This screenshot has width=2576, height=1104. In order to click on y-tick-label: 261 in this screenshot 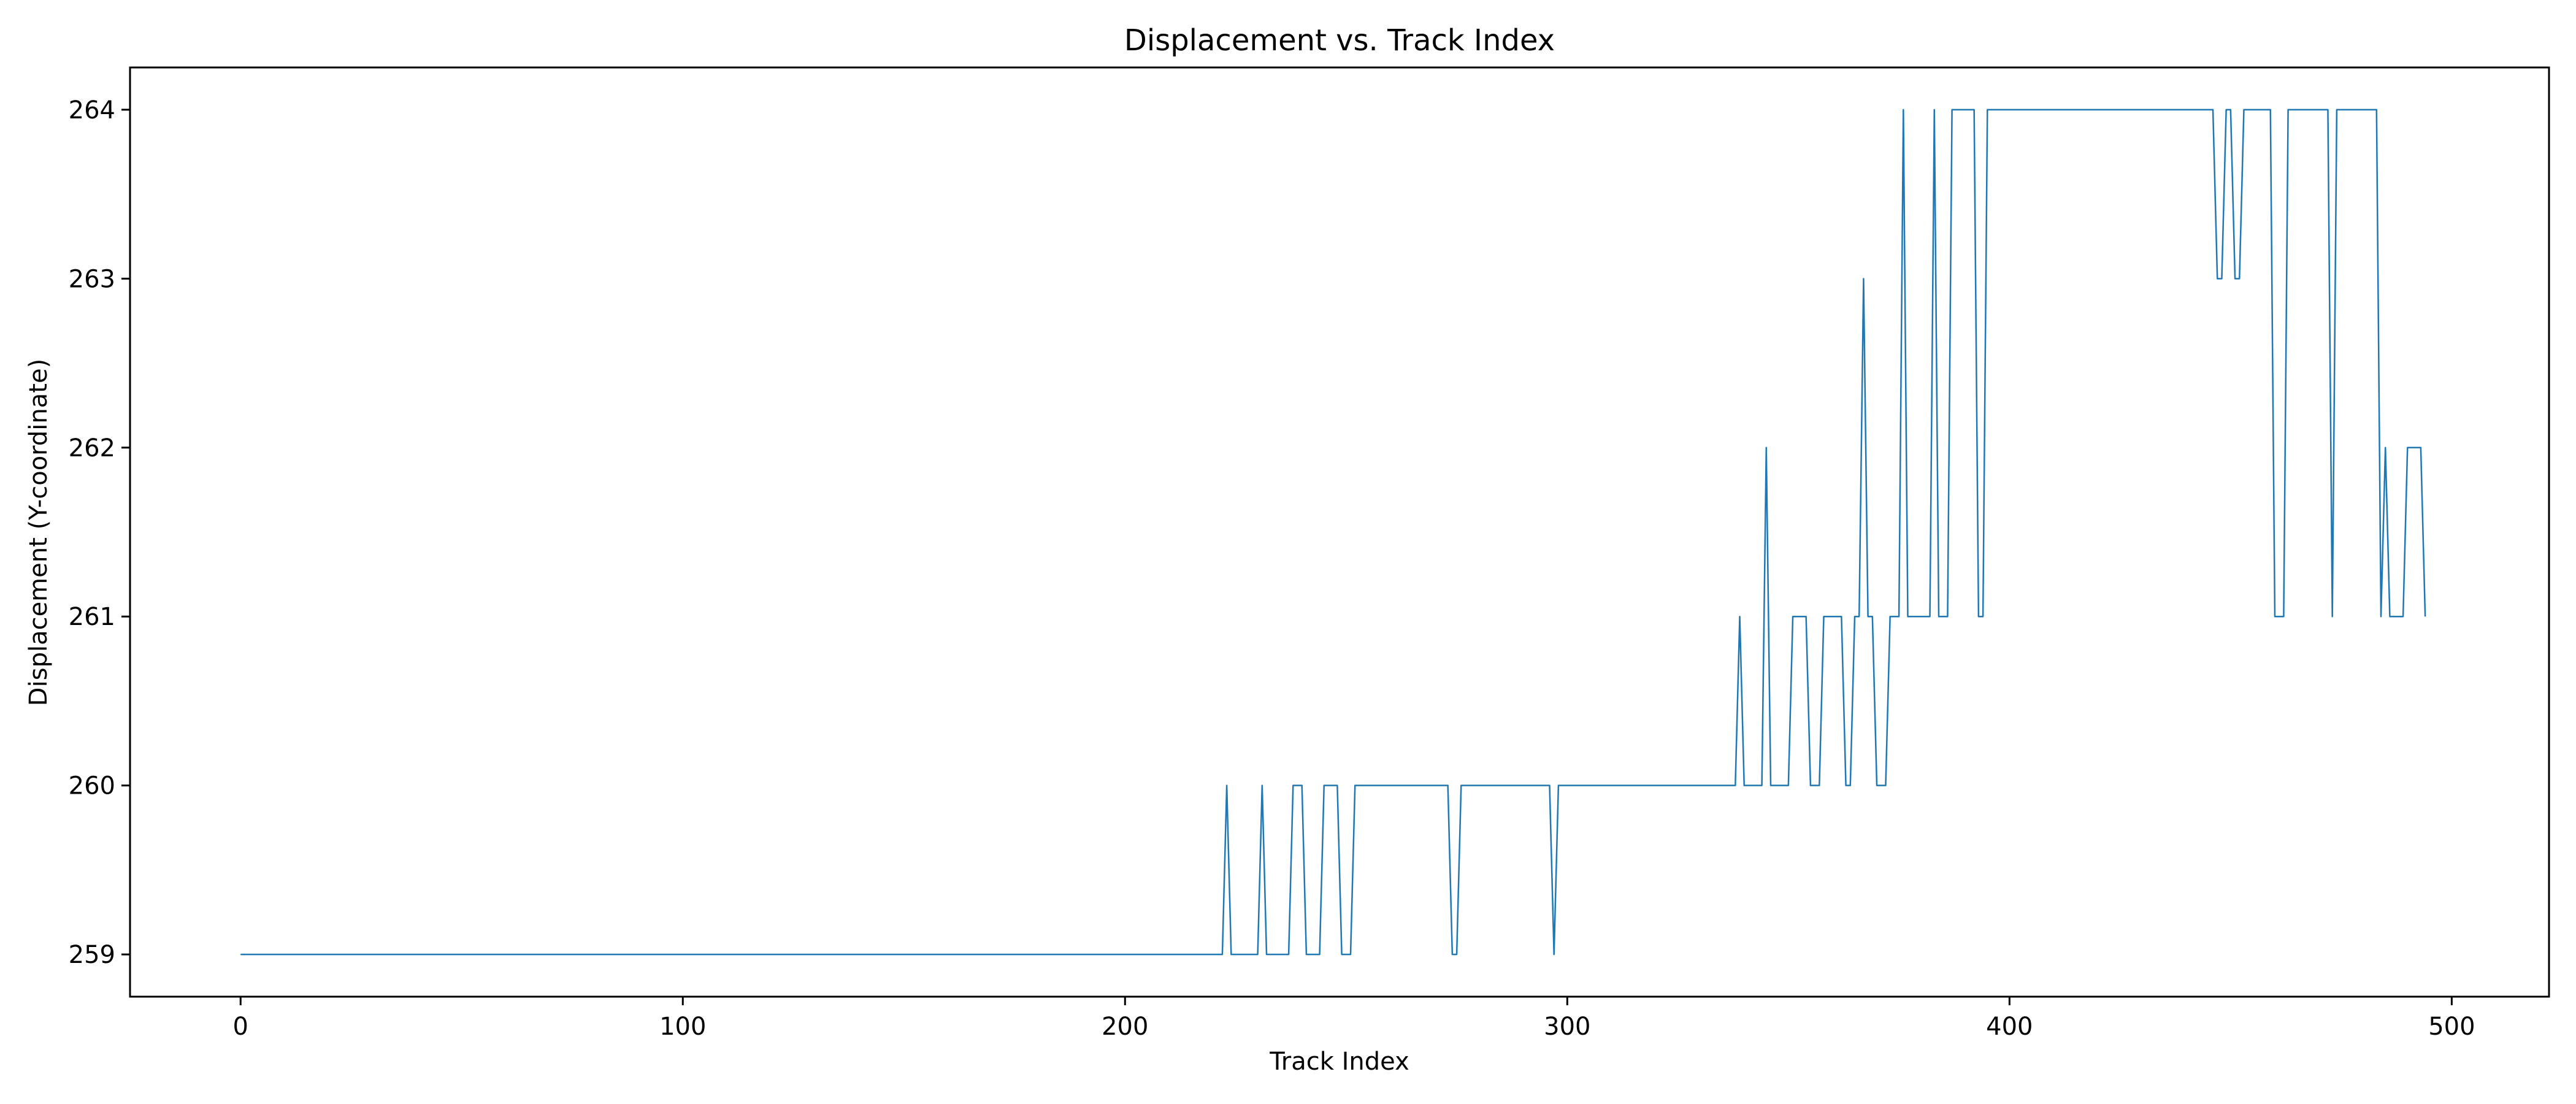, I will do `click(92, 617)`.